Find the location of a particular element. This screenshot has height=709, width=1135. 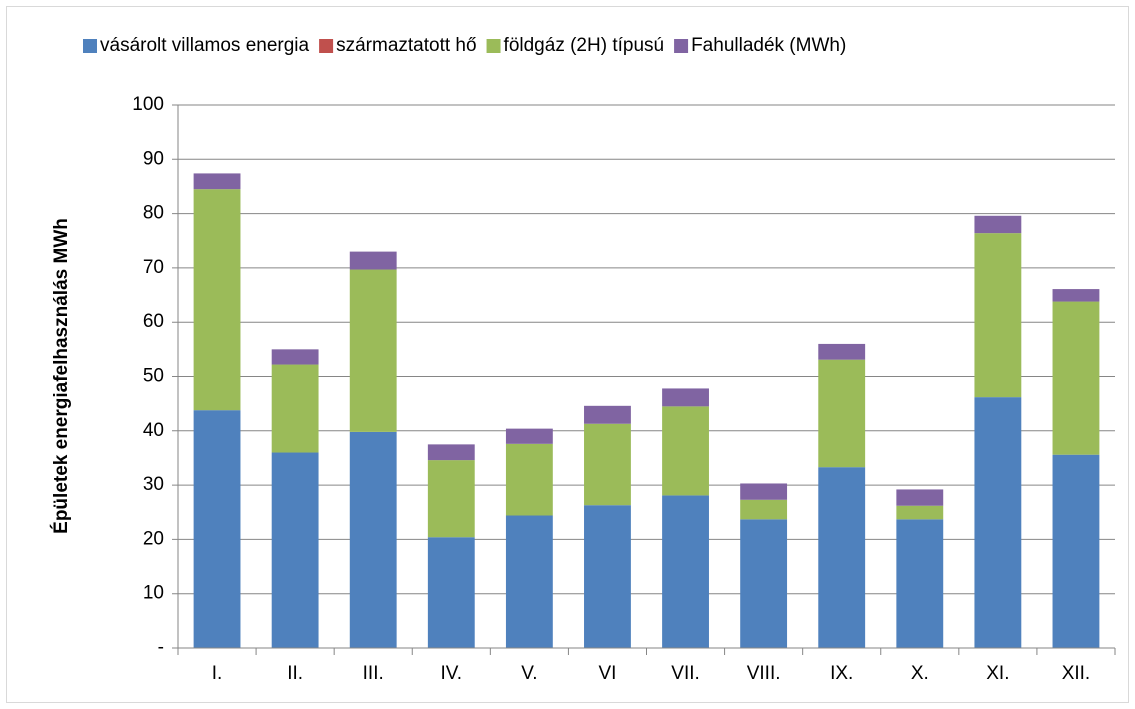

legend-label: vásárolt villamos energia is located at coordinates (205, 45).